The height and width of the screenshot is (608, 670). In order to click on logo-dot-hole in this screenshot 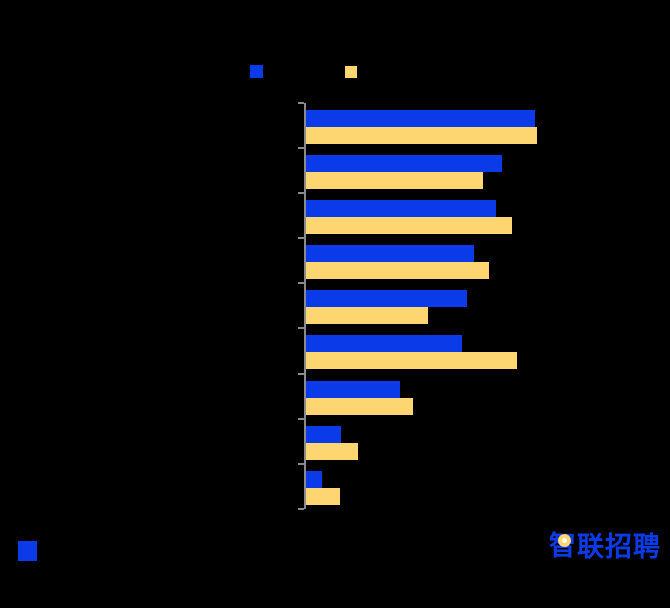, I will do `click(564, 540)`.